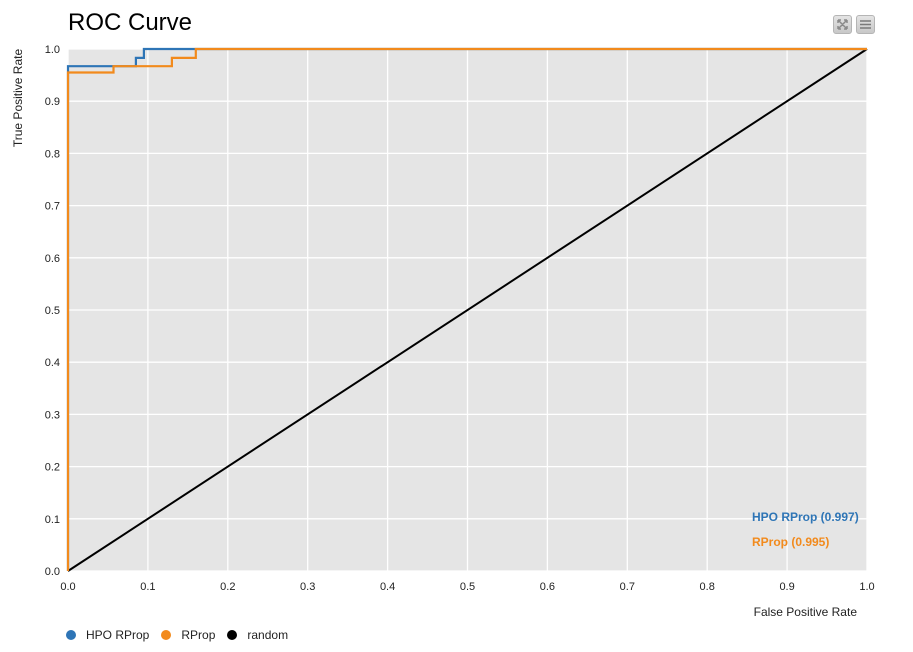 This screenshot has width=913, height=652. Describe the element at coordinates (52, 154) in the screenshot. I see `y-tick-label: 0.8` at that location.